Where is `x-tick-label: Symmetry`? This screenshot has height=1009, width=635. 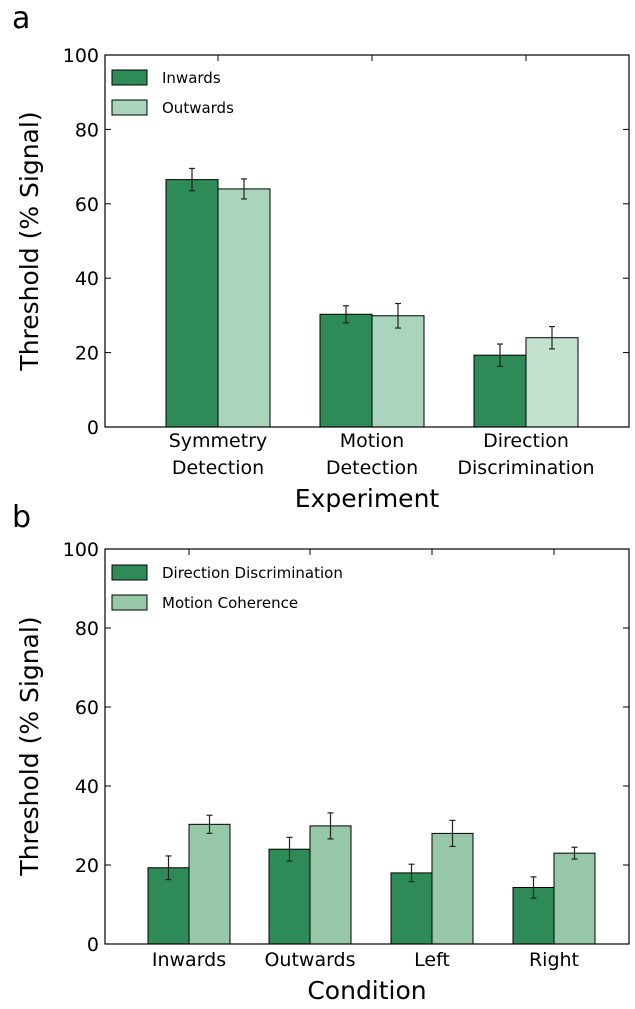
x-tick-label: Symmetry is located at coordinates (218, 441).